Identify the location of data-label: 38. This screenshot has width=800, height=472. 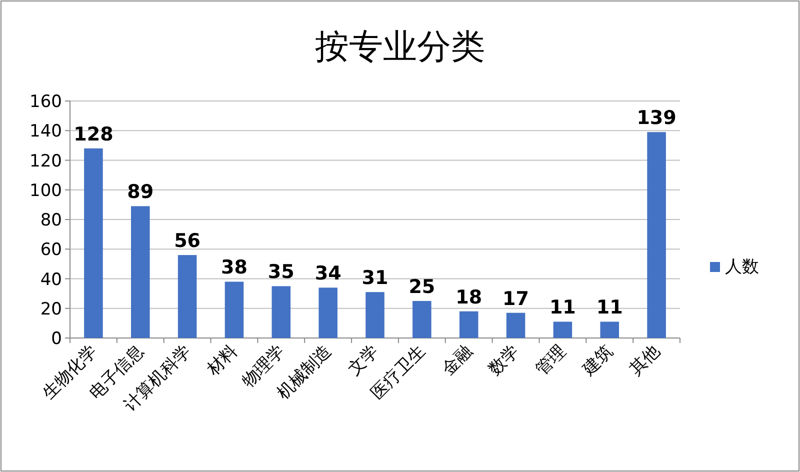
(234, 267).